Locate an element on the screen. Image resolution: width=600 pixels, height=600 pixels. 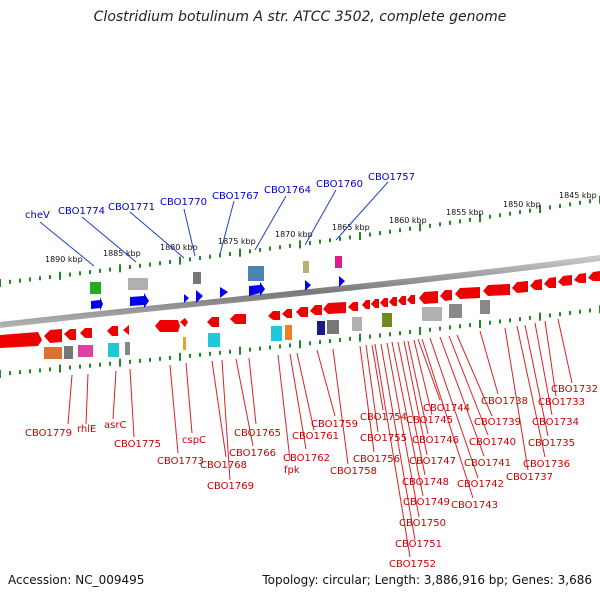
gene-label-rhlE: rhlE is located at coordinates (86, 429).